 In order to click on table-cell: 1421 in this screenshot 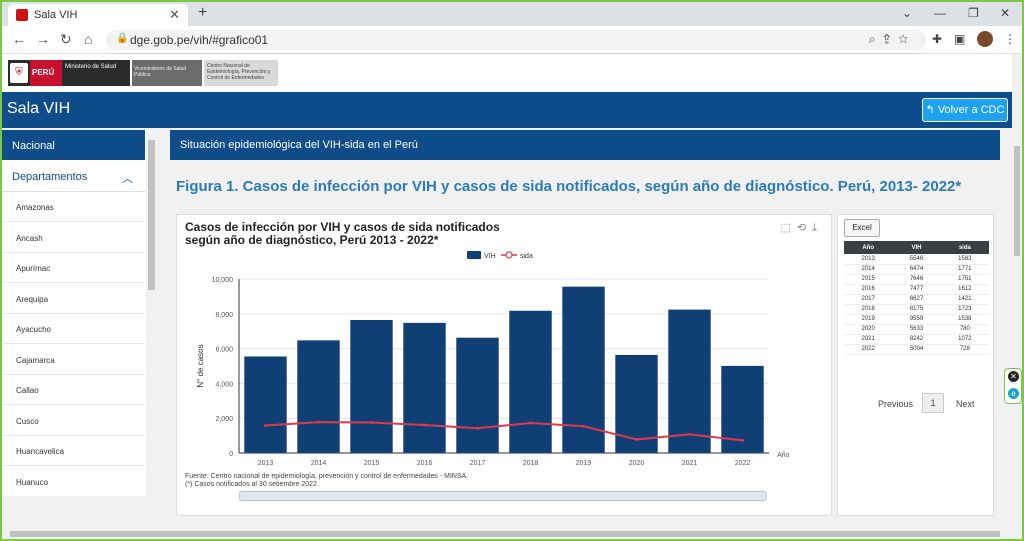, I will do `click(964, 299)`.